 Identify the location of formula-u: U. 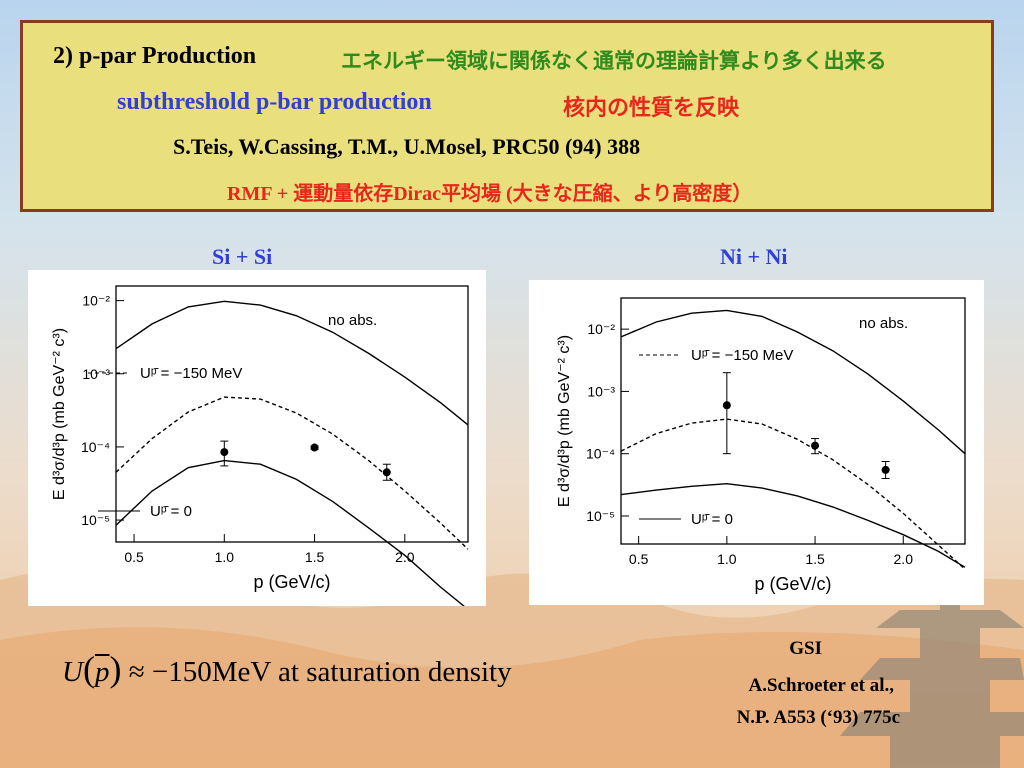
(72, 672).